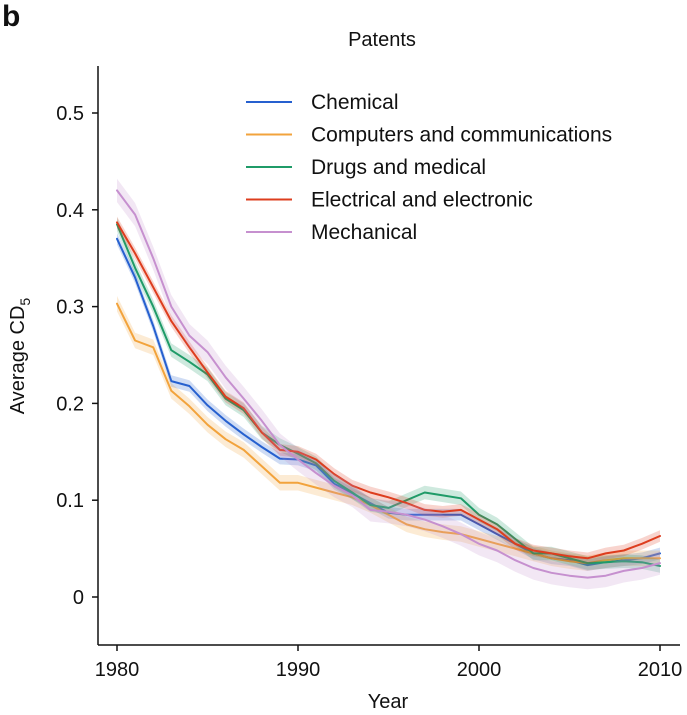 The width and height of the screenshot is (687, 715). What do you see at coordinates (479, 670) in the screenshot?
I see `x-tick-label: 2000` at bounding box center [479, 670].